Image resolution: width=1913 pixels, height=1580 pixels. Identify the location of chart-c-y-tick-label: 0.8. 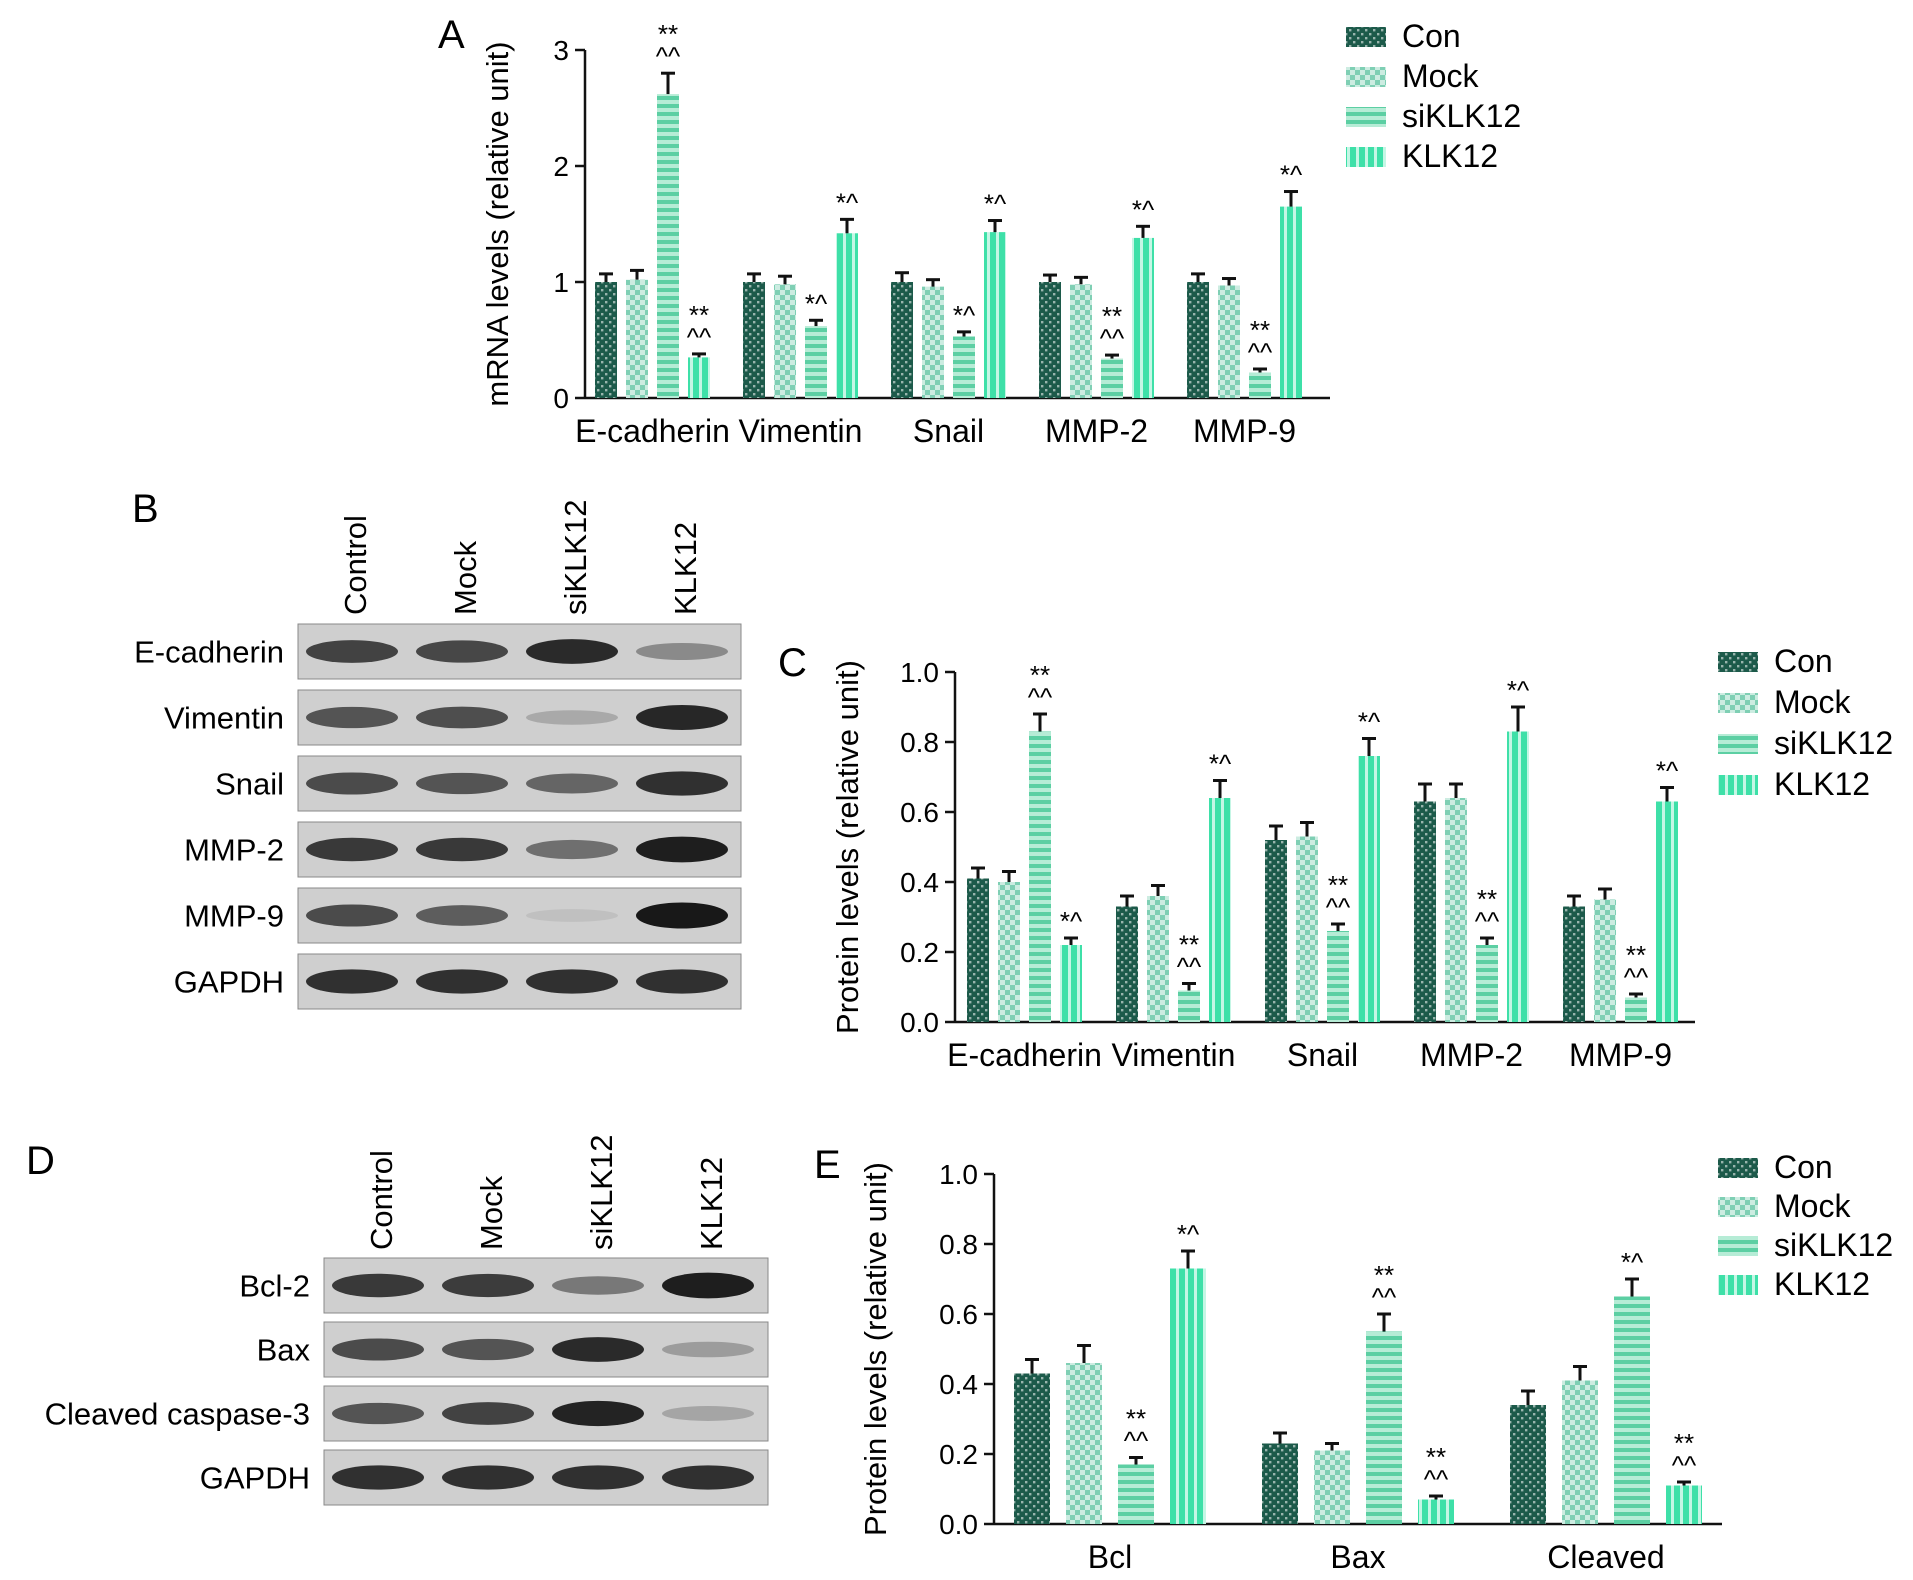
(919, 742).